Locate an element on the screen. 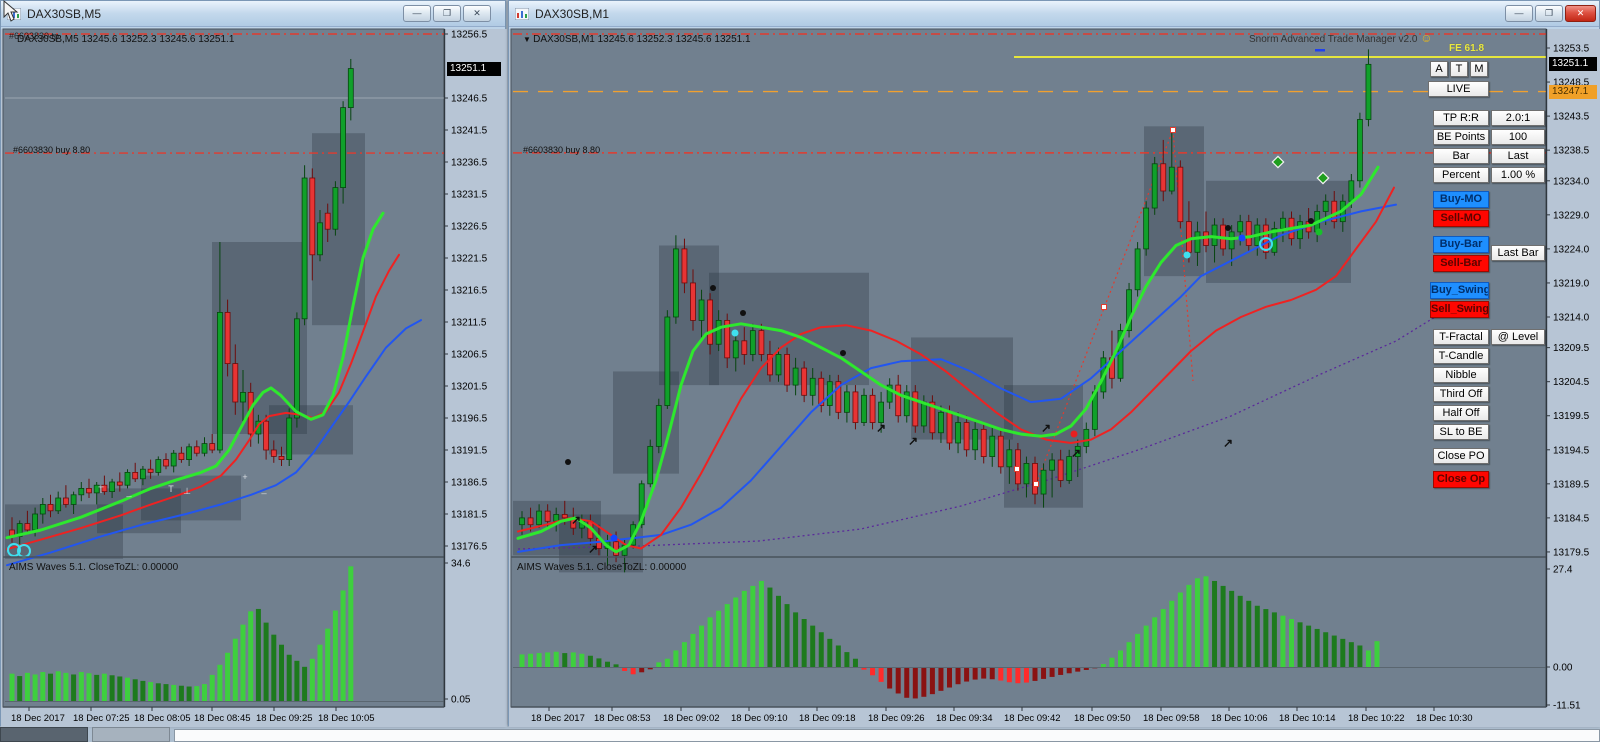  buy-swing-button: Buy_Swing is located at coordinates (1459, 290).